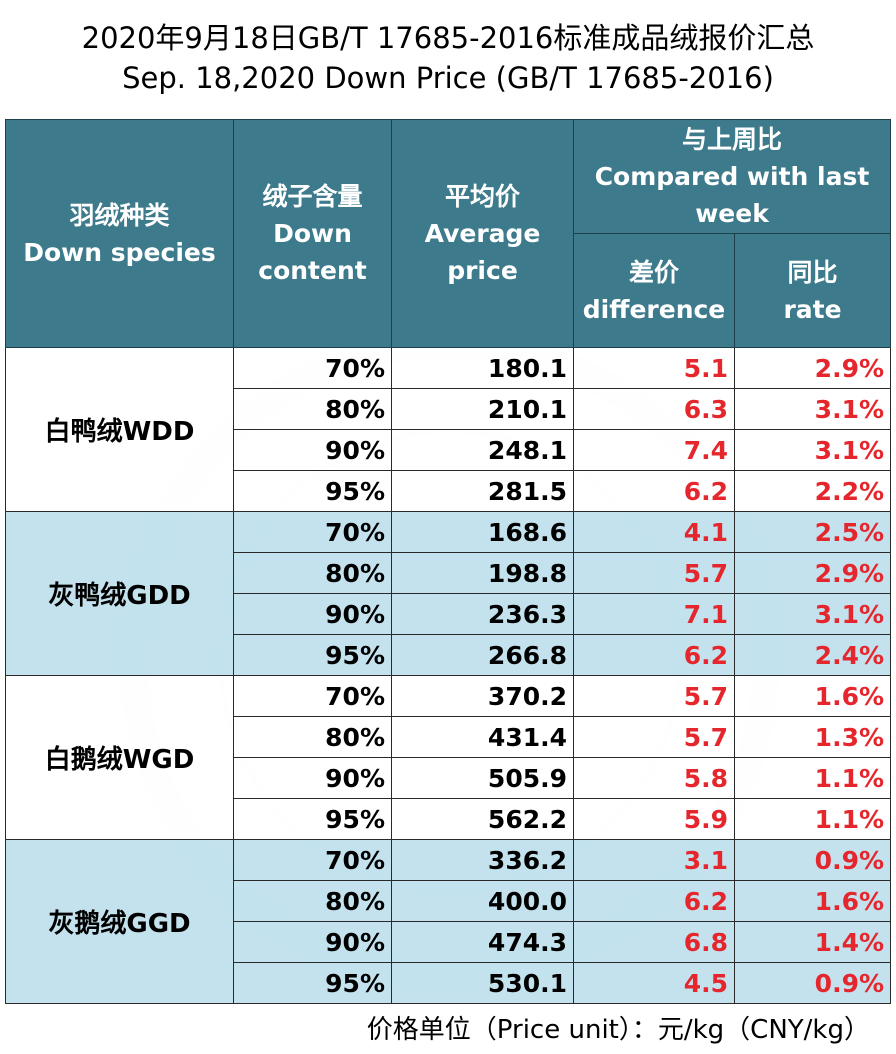 This screenshot has width=896, height=1054. What do you see at coordinates (482, 491) in the screenshot?
I see `average-price-cell: 281.5` at bounding box center [482, 491].